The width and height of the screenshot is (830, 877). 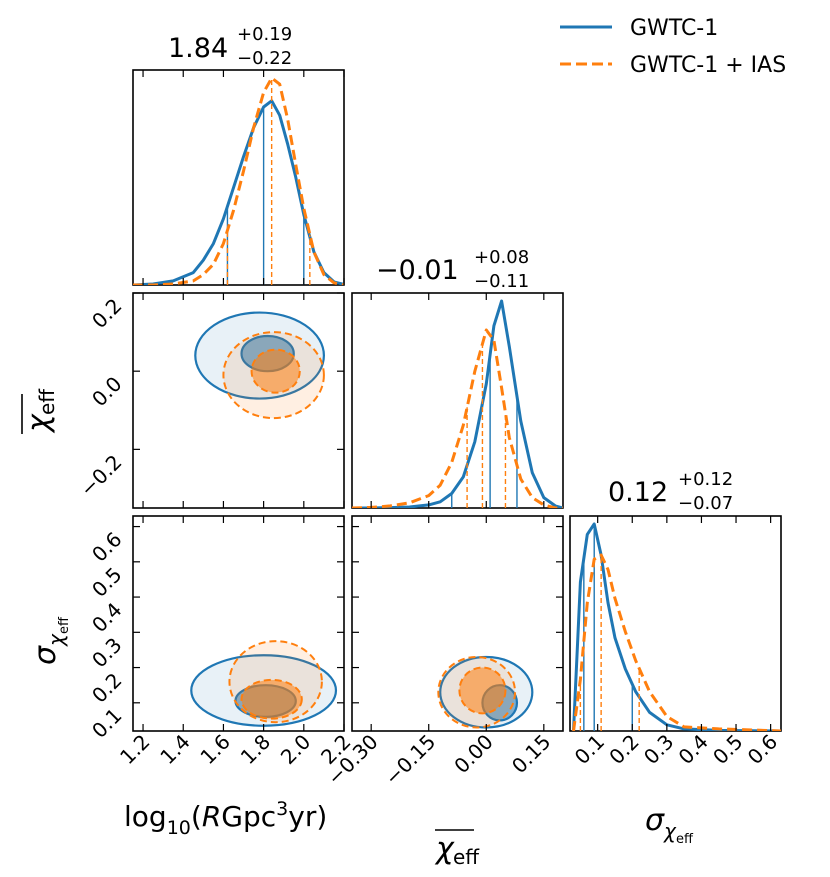 What do you see at coordinates (693, 749) in the screenshot?
I see `xtick-label-sigma-3: 0.4` at bounding box center [693, 749].